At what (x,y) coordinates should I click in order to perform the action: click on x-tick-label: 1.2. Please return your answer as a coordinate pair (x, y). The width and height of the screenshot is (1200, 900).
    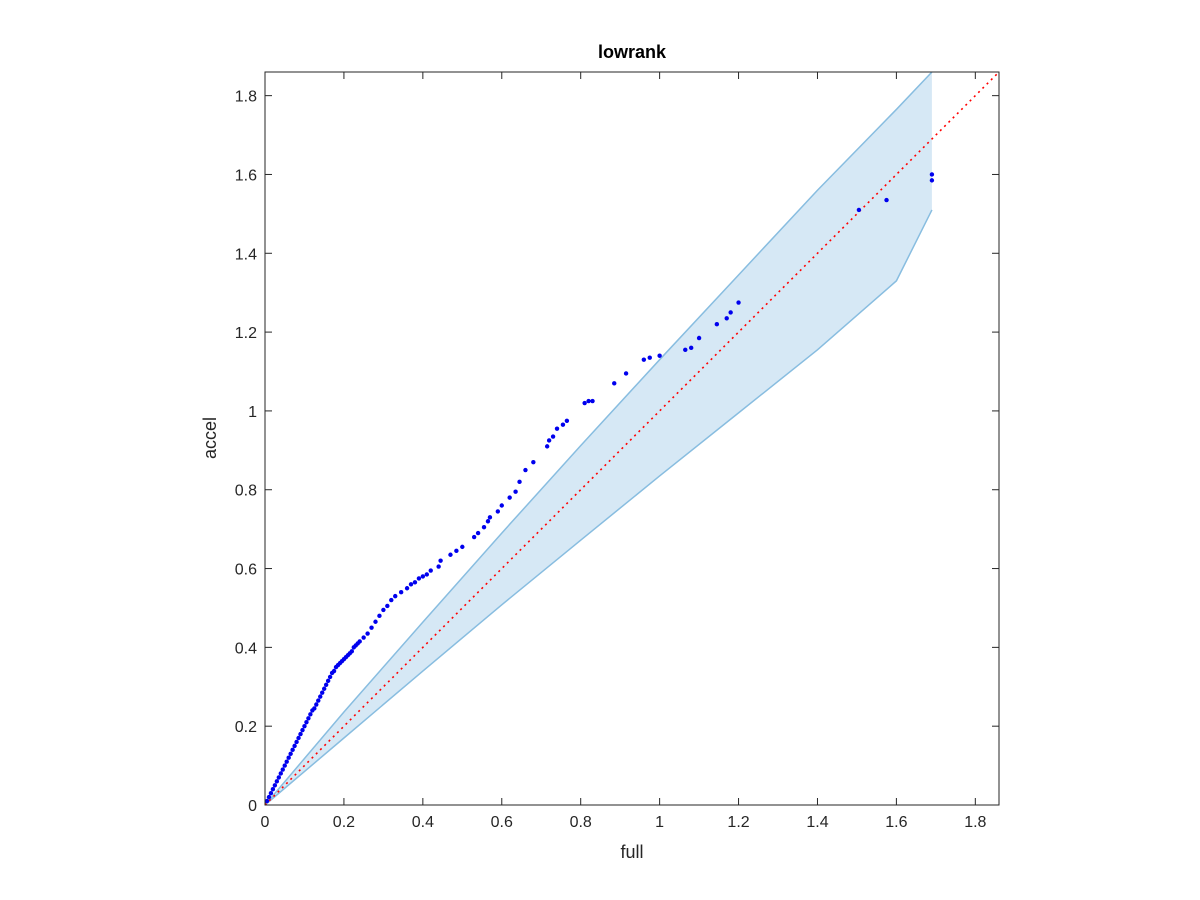
    Looking at the image, I should click on (738, 822).